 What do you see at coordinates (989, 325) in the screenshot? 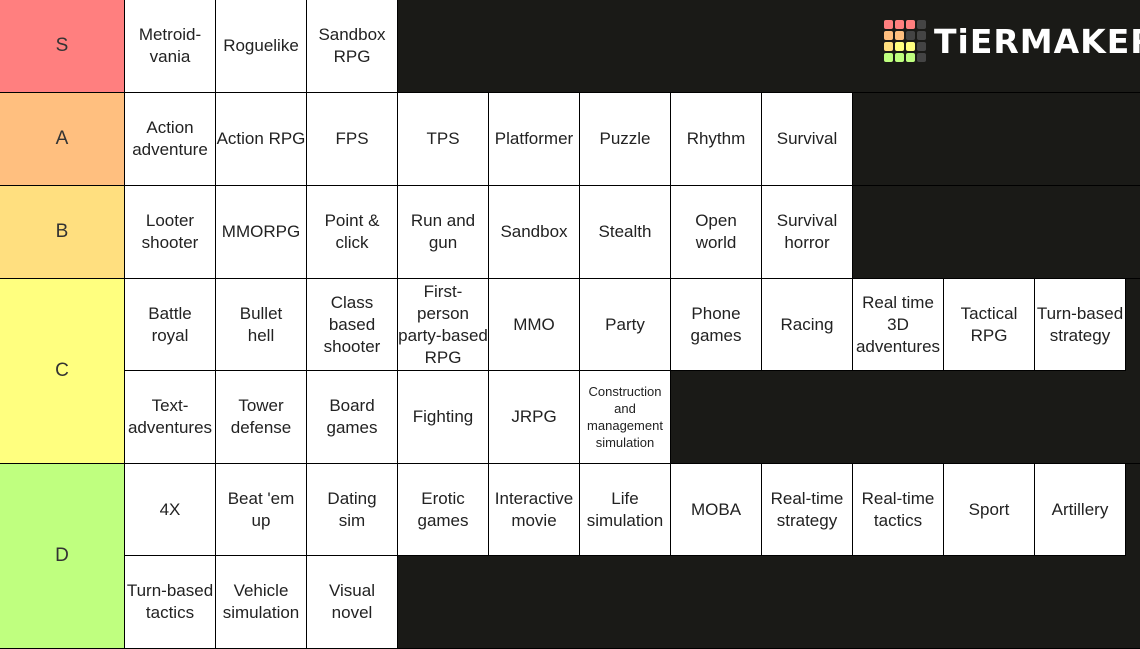
I see `tier-item: Tactical RPG` at bounding box center [989, 325].